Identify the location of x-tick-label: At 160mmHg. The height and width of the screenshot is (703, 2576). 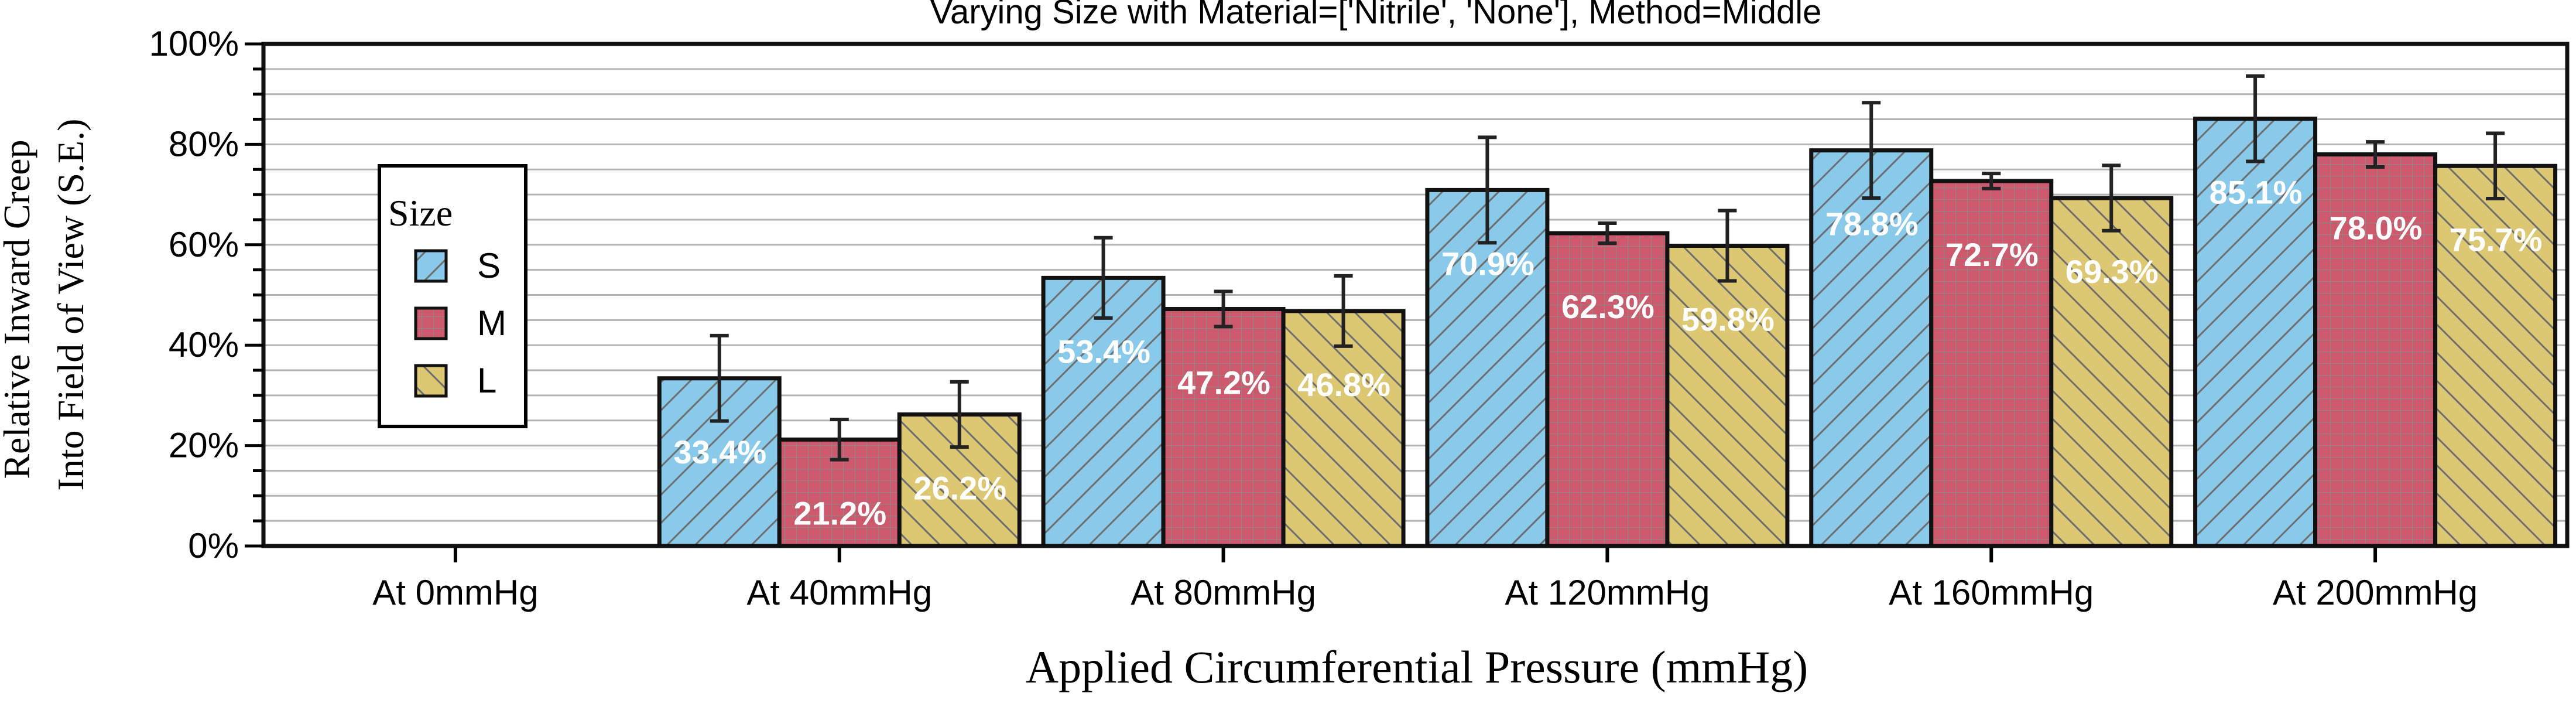
(1991, 592).